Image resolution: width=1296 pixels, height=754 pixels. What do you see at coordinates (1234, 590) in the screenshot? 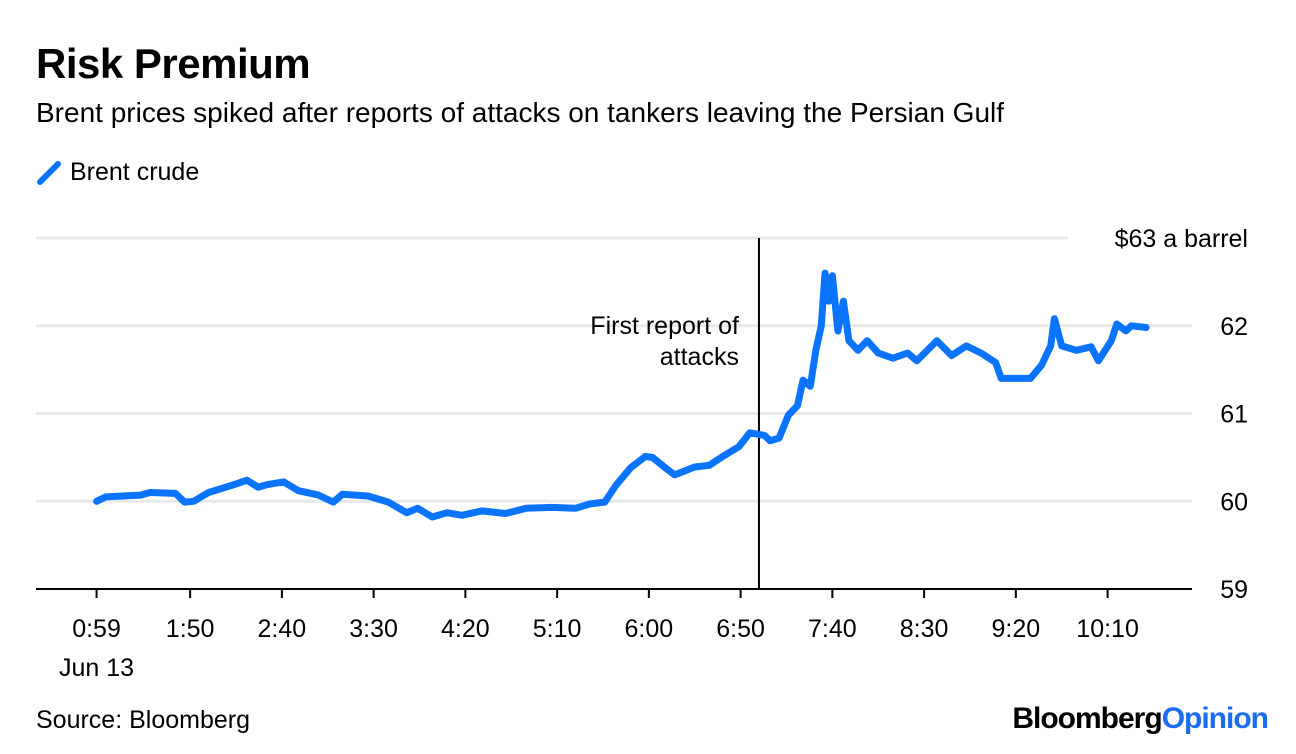
I see `y-tick-label: 59` at bounding box center [1234, 590].